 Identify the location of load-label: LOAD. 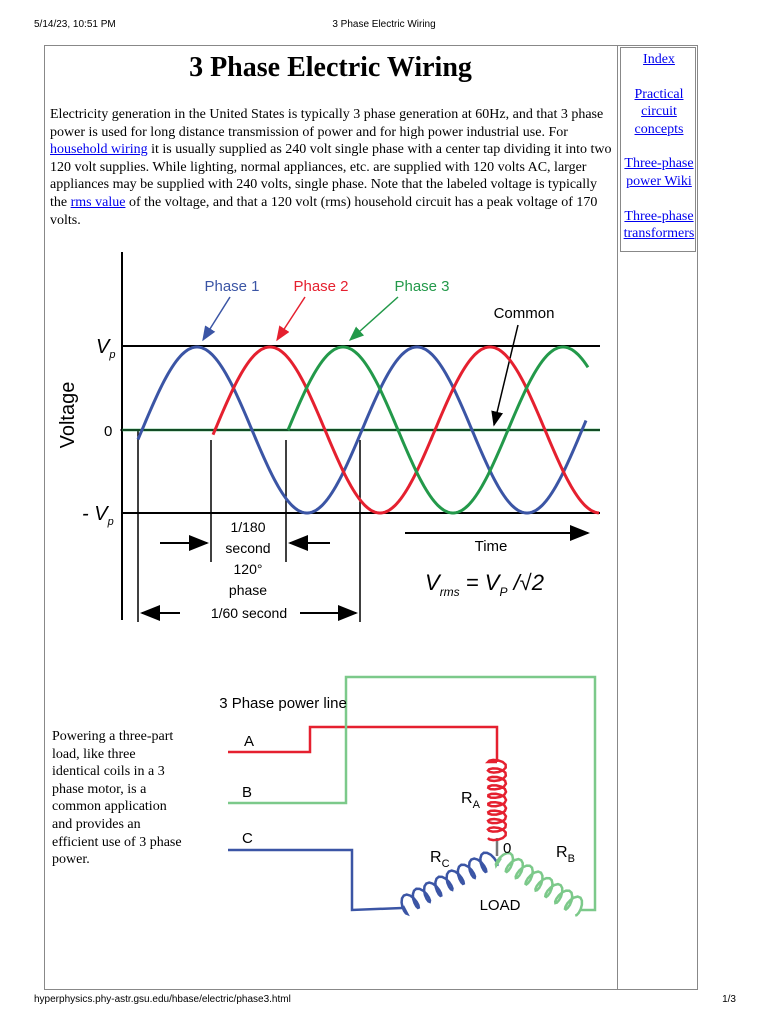
(500, 905).